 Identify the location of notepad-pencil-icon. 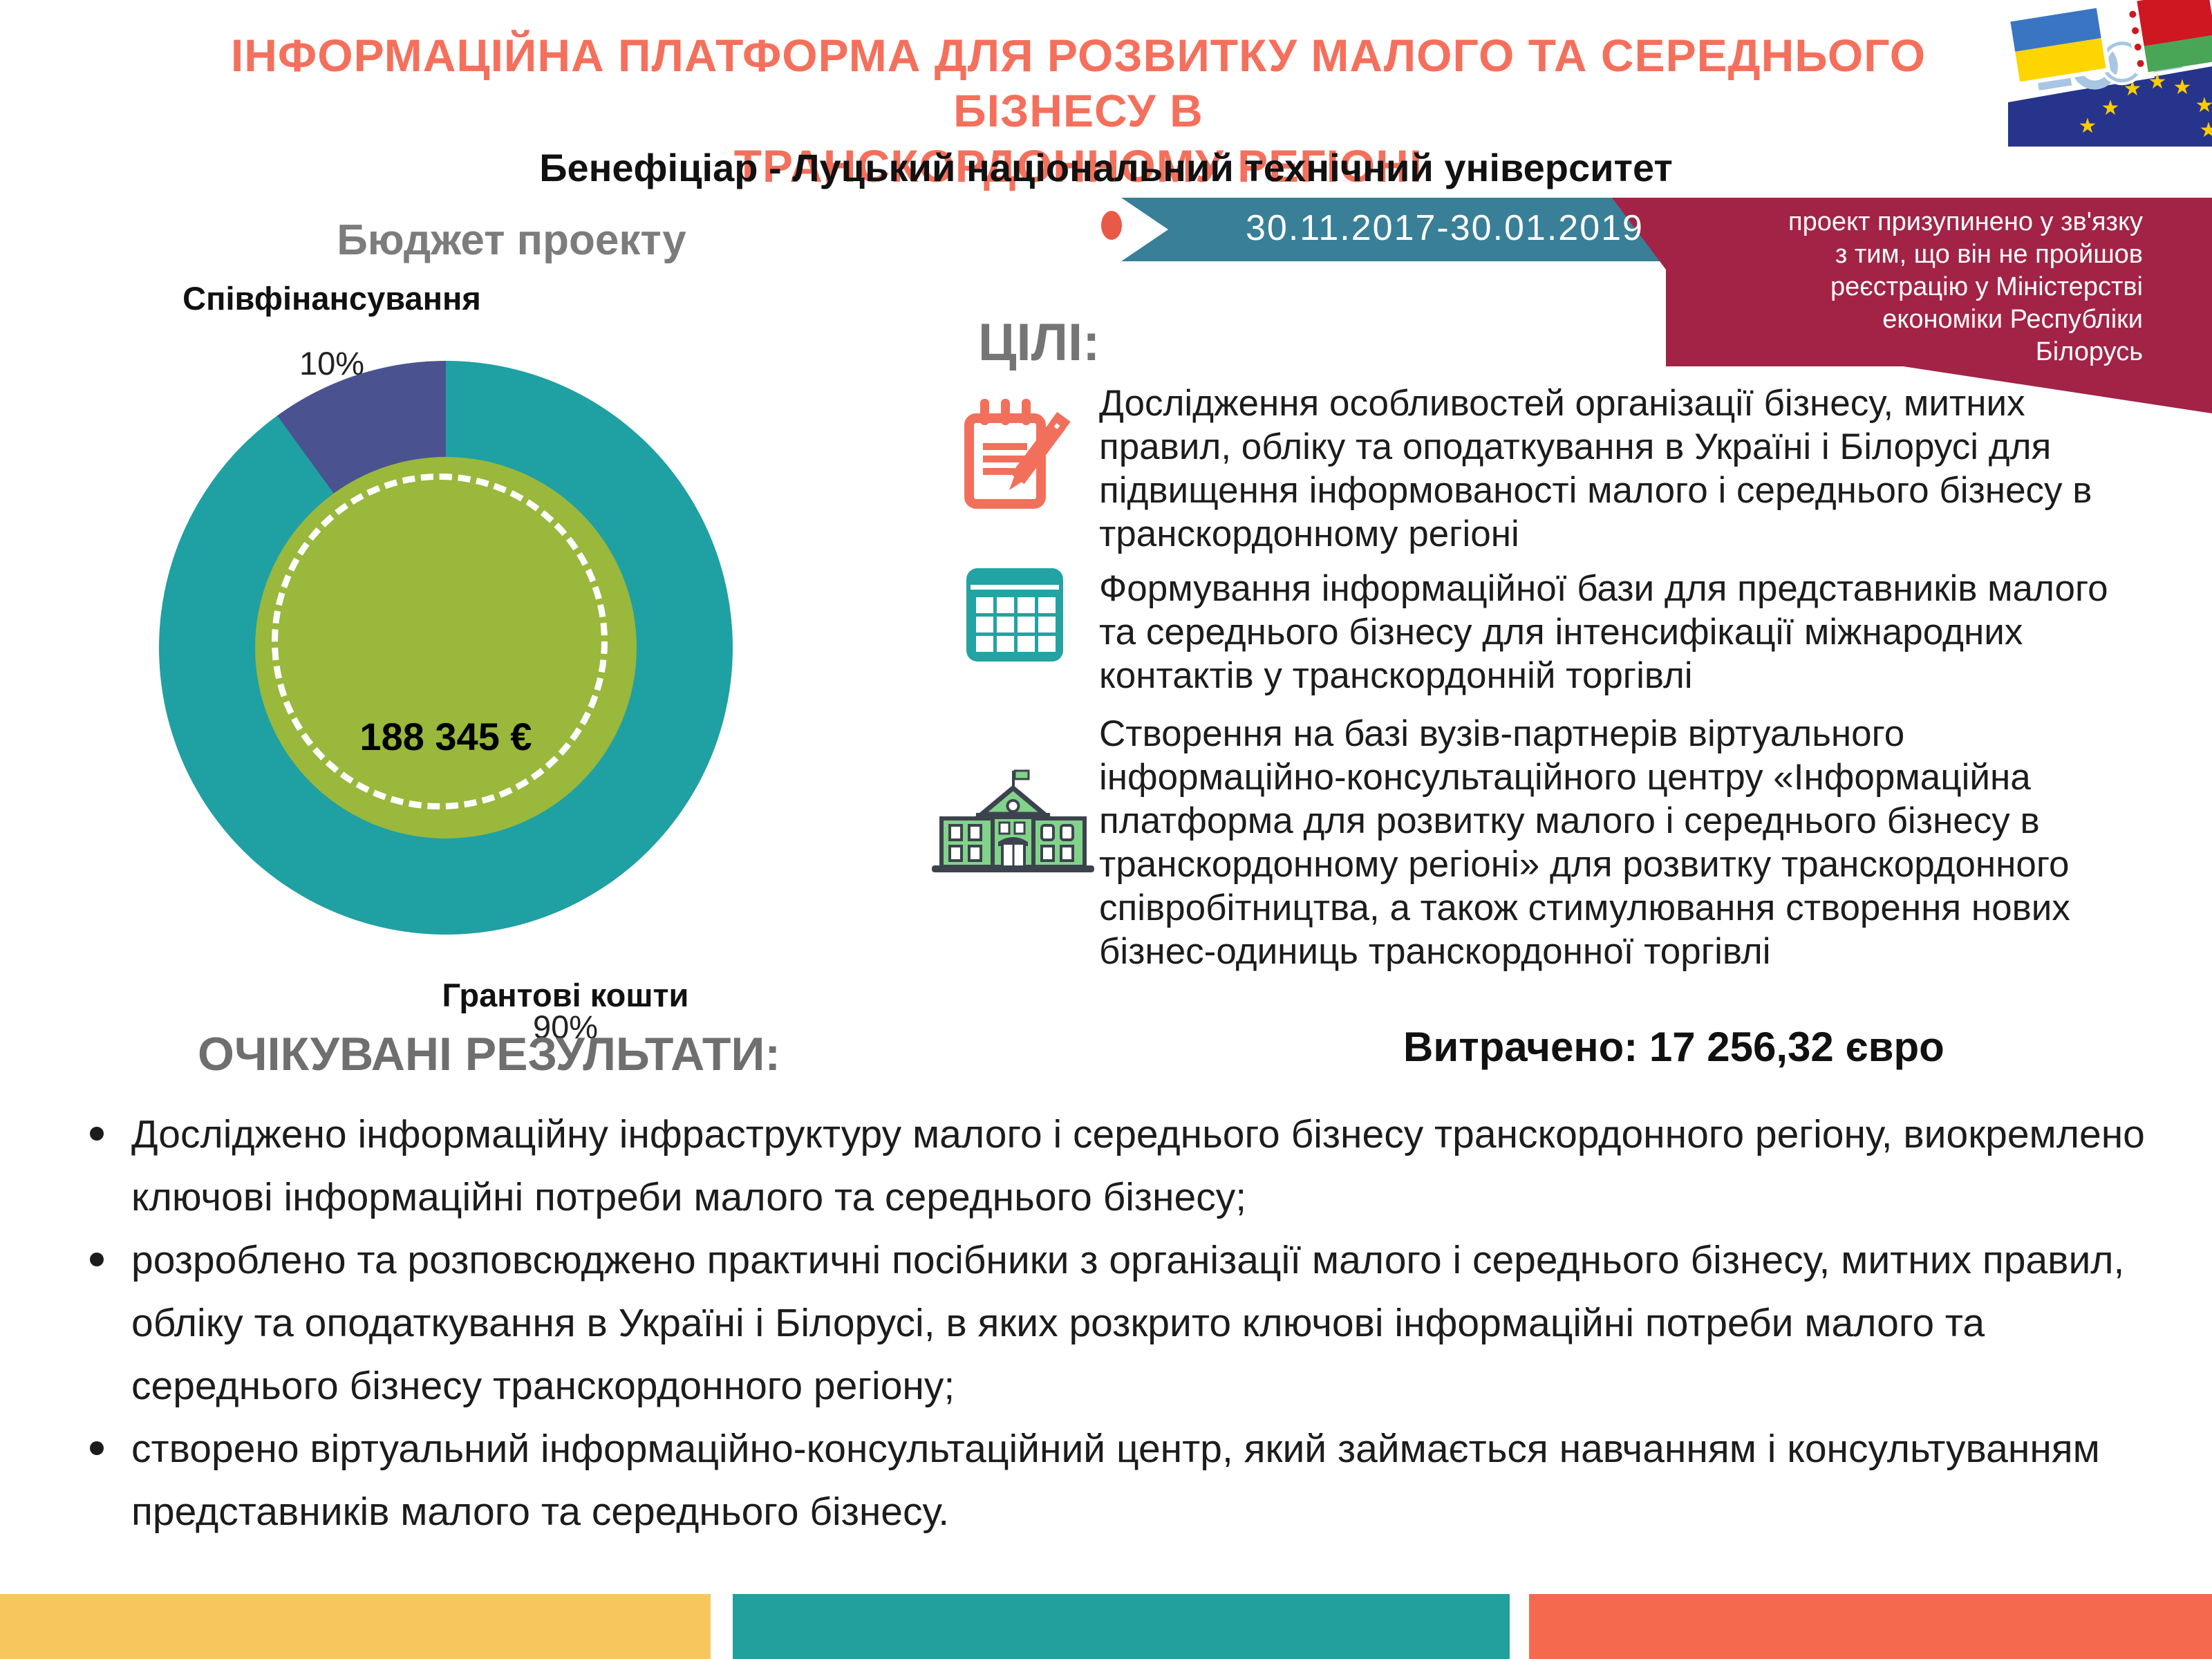
(1016, 456).